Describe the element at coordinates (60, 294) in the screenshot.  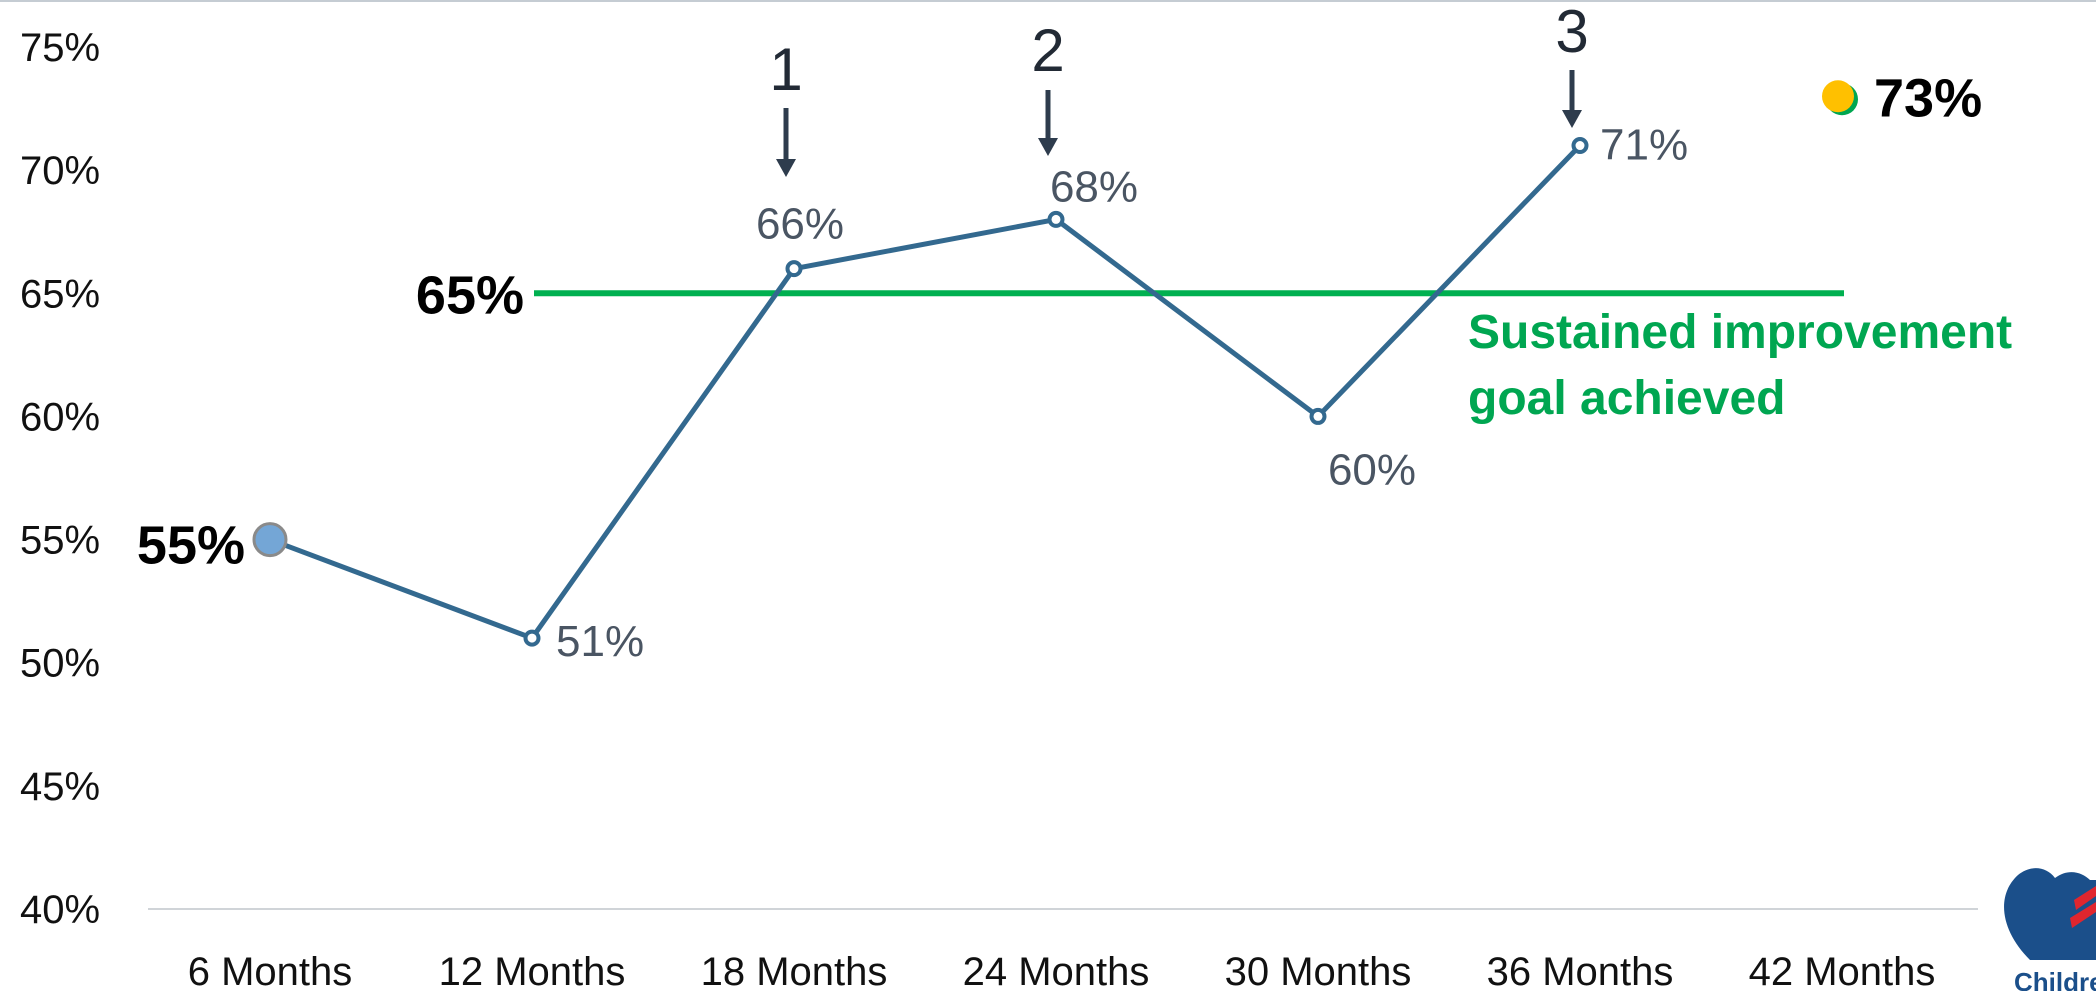
I see `y-tick-label: 65%` at that location.